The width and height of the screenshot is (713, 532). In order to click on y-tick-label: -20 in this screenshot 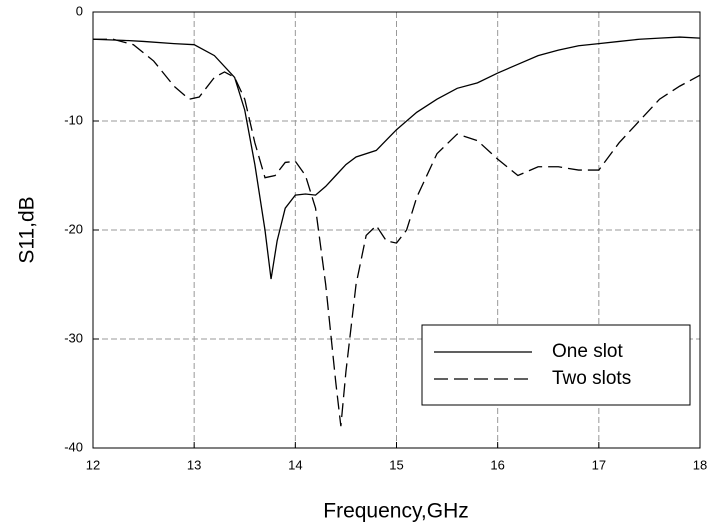, I will do `click(73, 228)`.